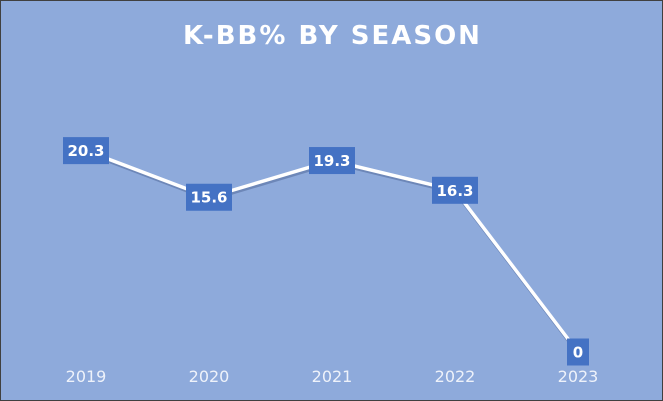 The width and height of the screenshot is (663, 401). Describe the element at coordinates (86, 376) in the screenshot. I see `x-tick-label-2019: 2019` at that location.